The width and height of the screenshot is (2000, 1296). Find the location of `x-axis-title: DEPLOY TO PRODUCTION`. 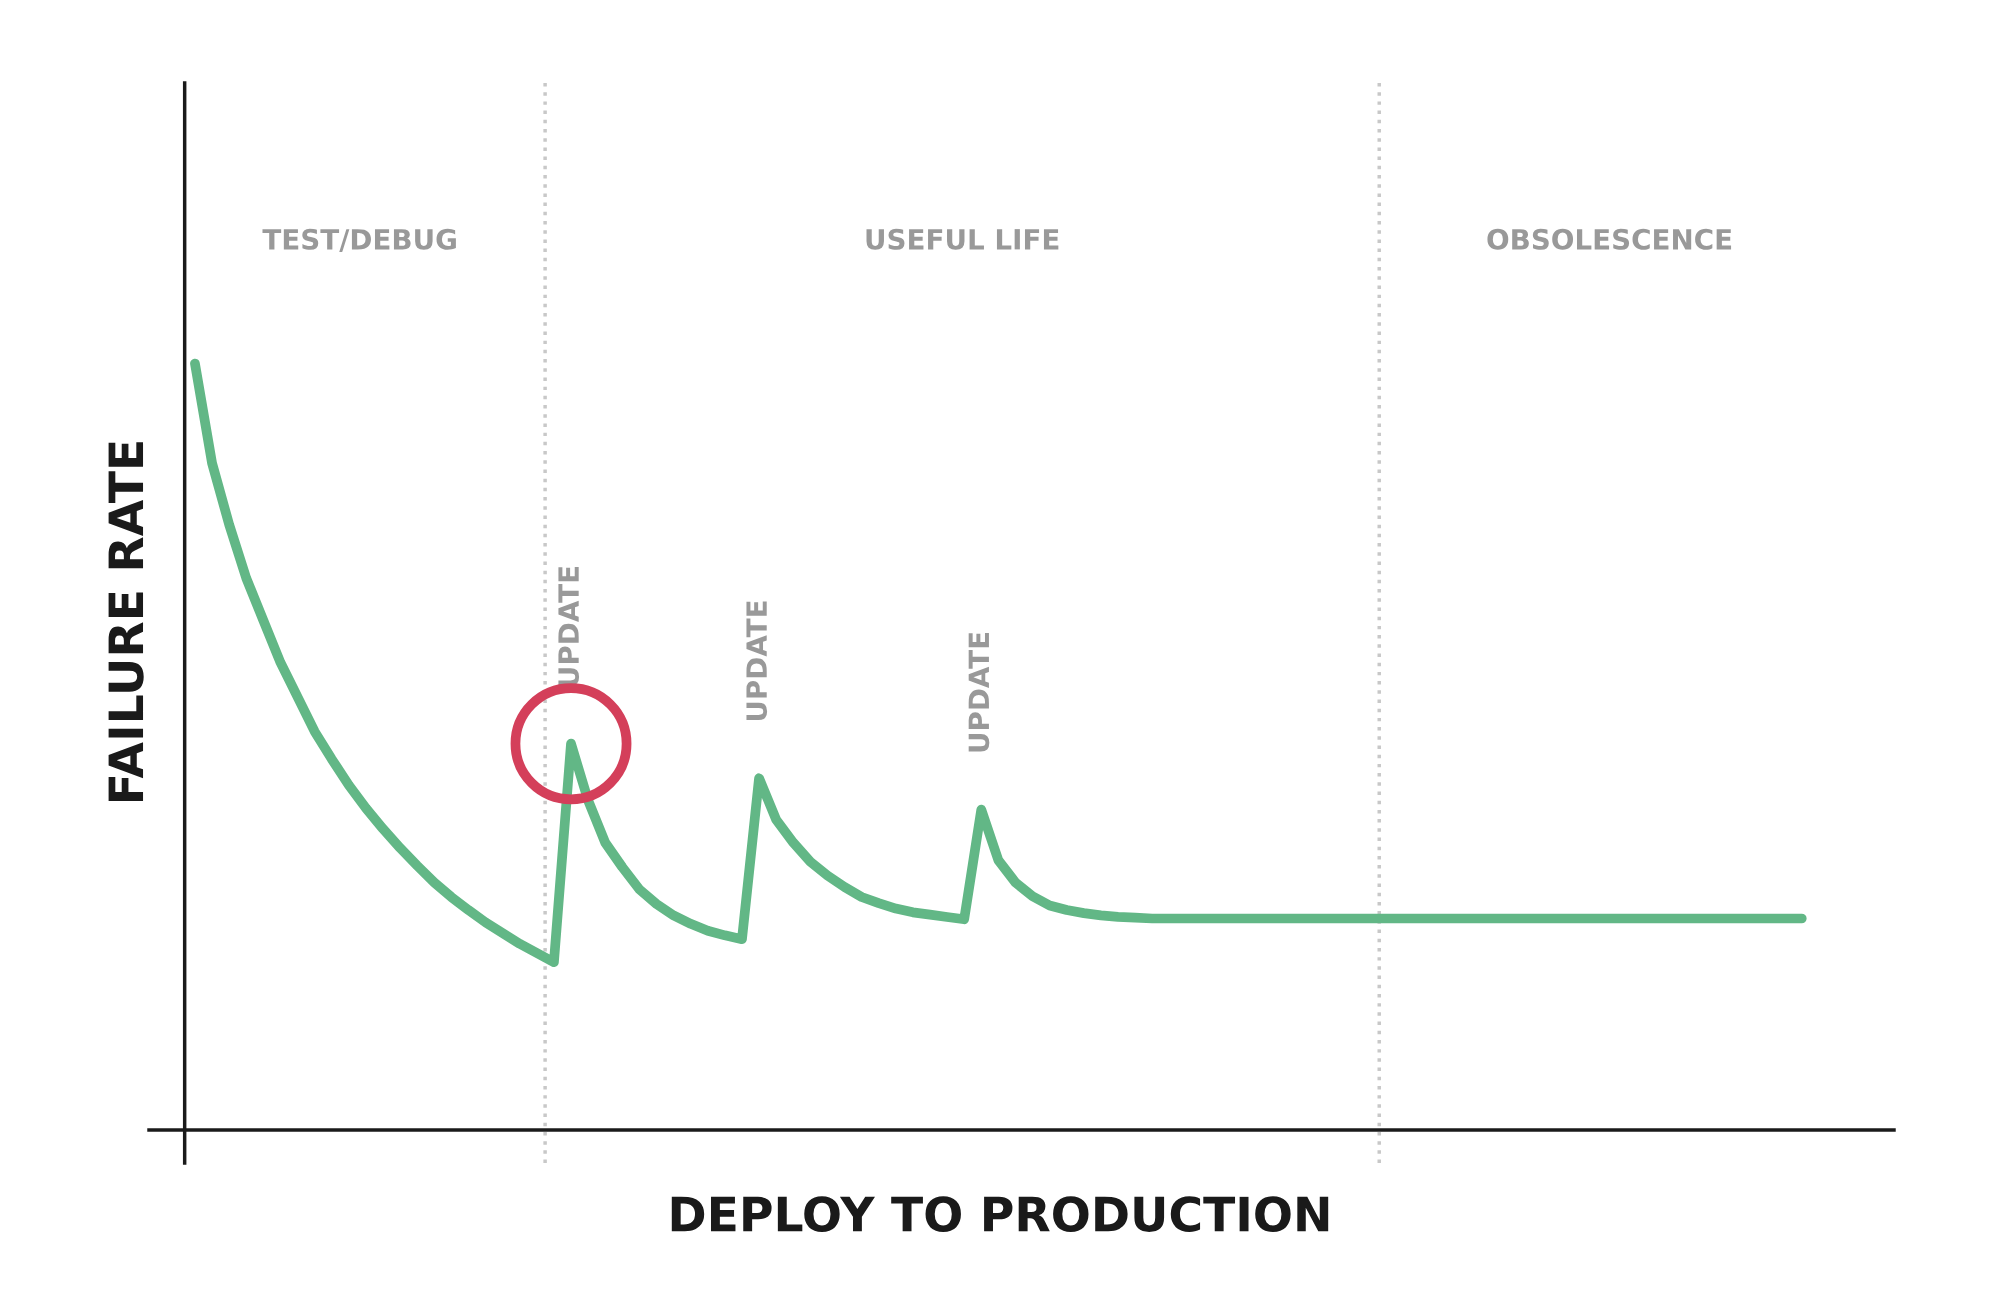

x-axis-title: DEPLOY TO PRODUCTION is located at coordinates (1000, 1214).